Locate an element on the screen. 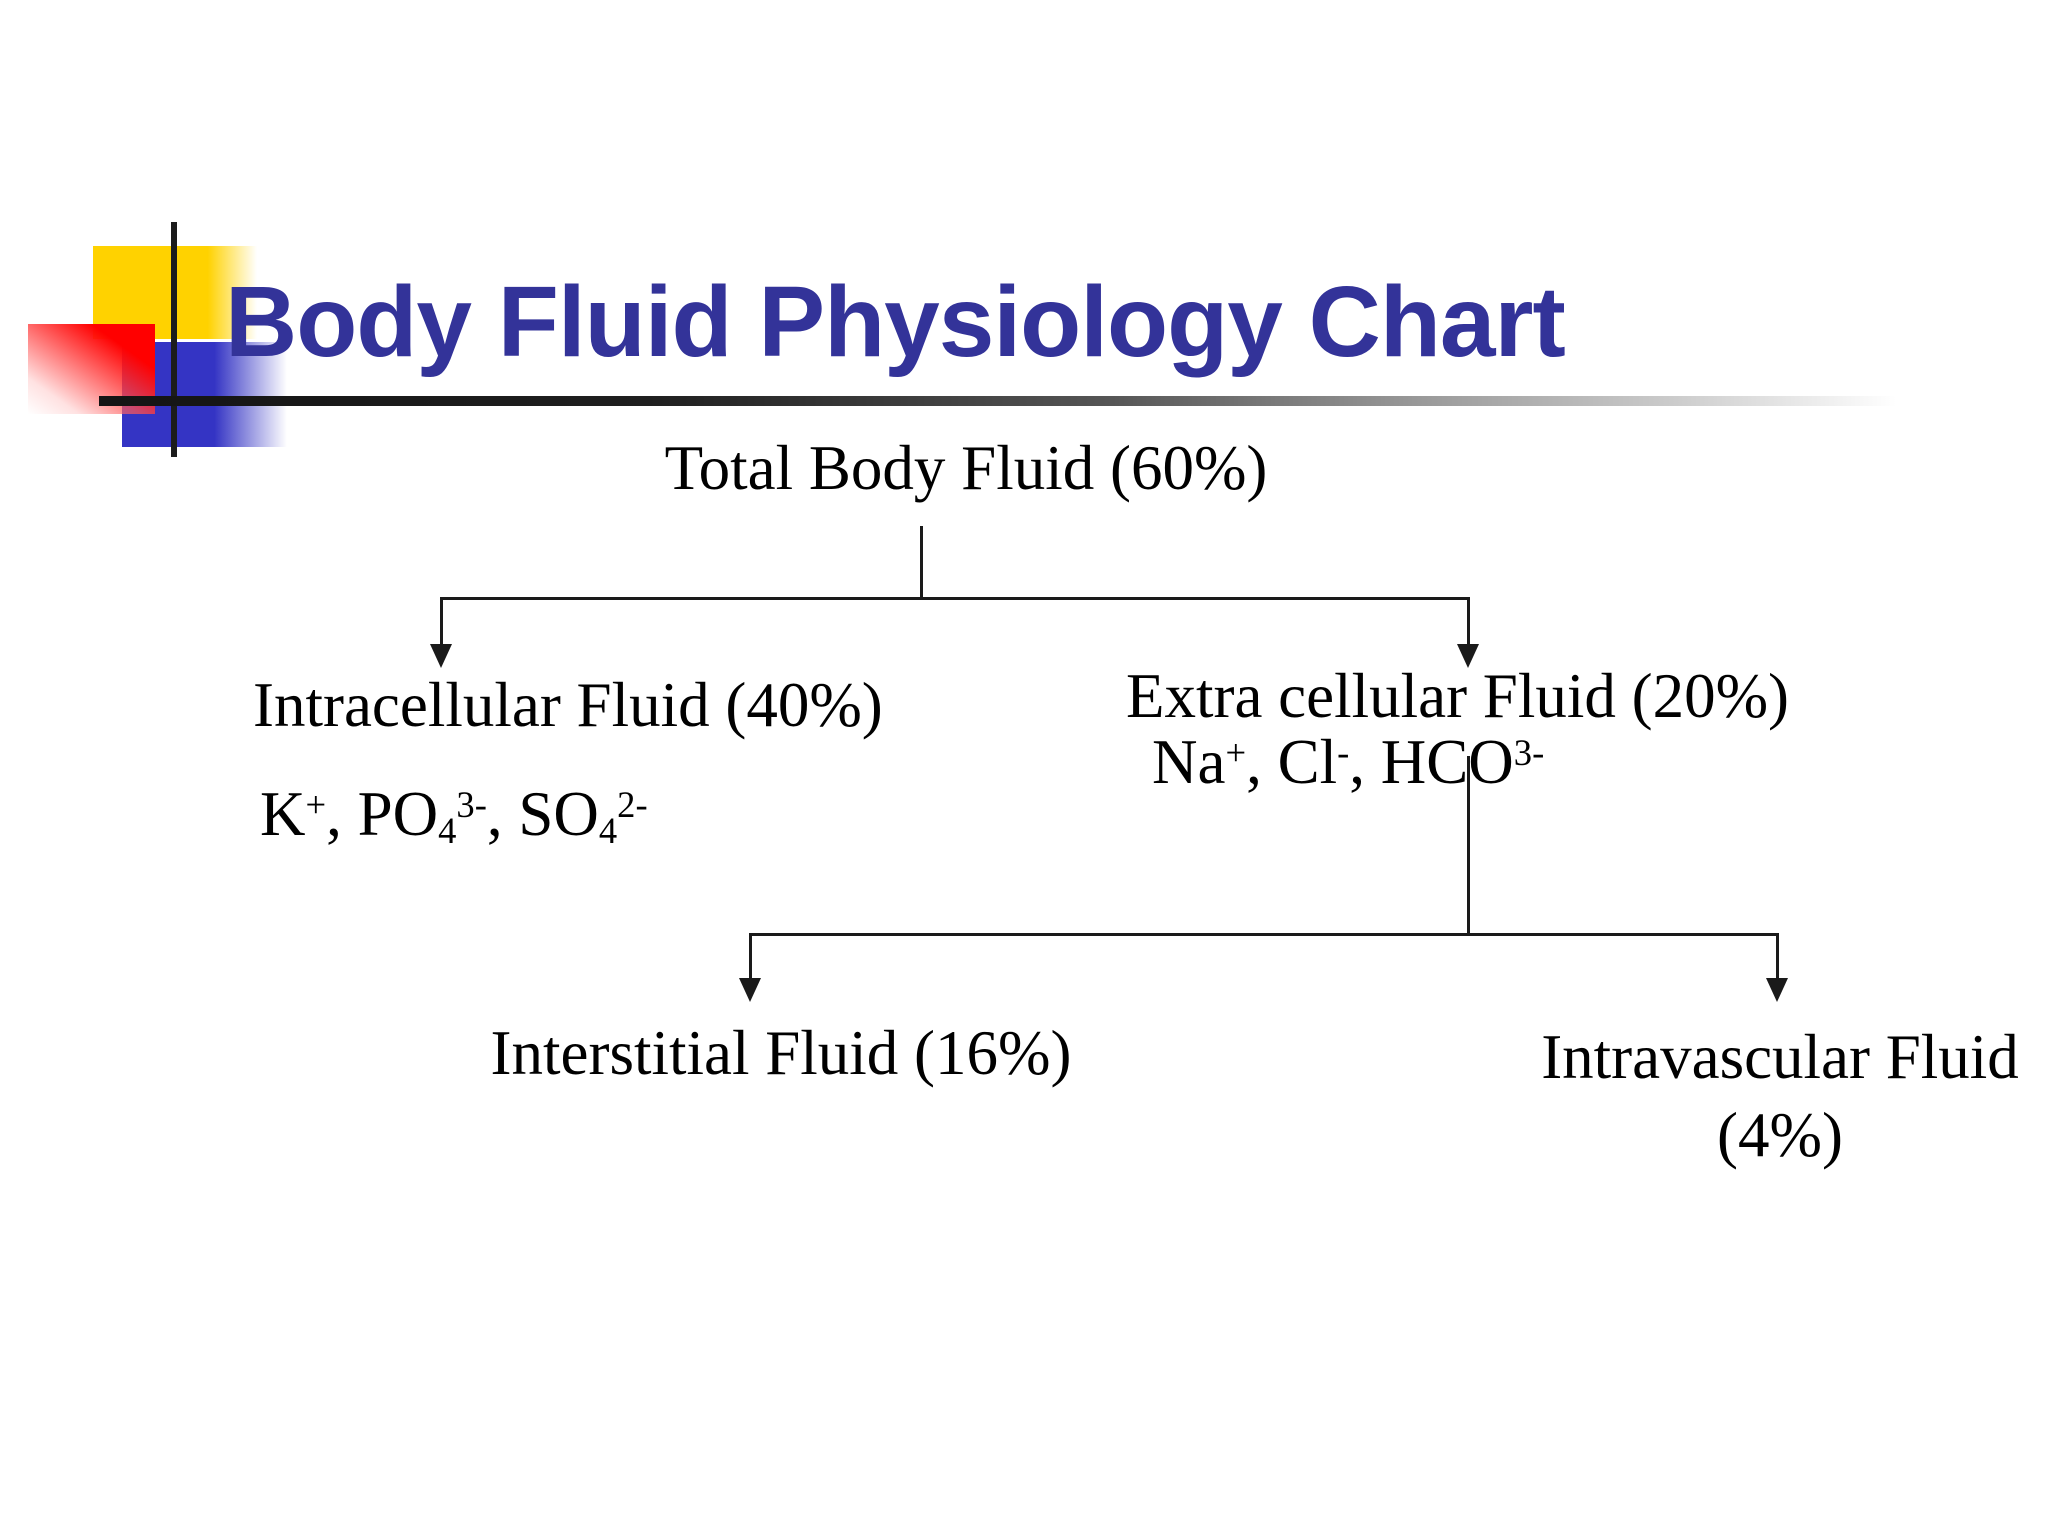 The height and width of the screenshot is (1536, 2048). node-extracellular-fluid: Extra cellular Fluid (20%) is located at coordinates (1458, 696).